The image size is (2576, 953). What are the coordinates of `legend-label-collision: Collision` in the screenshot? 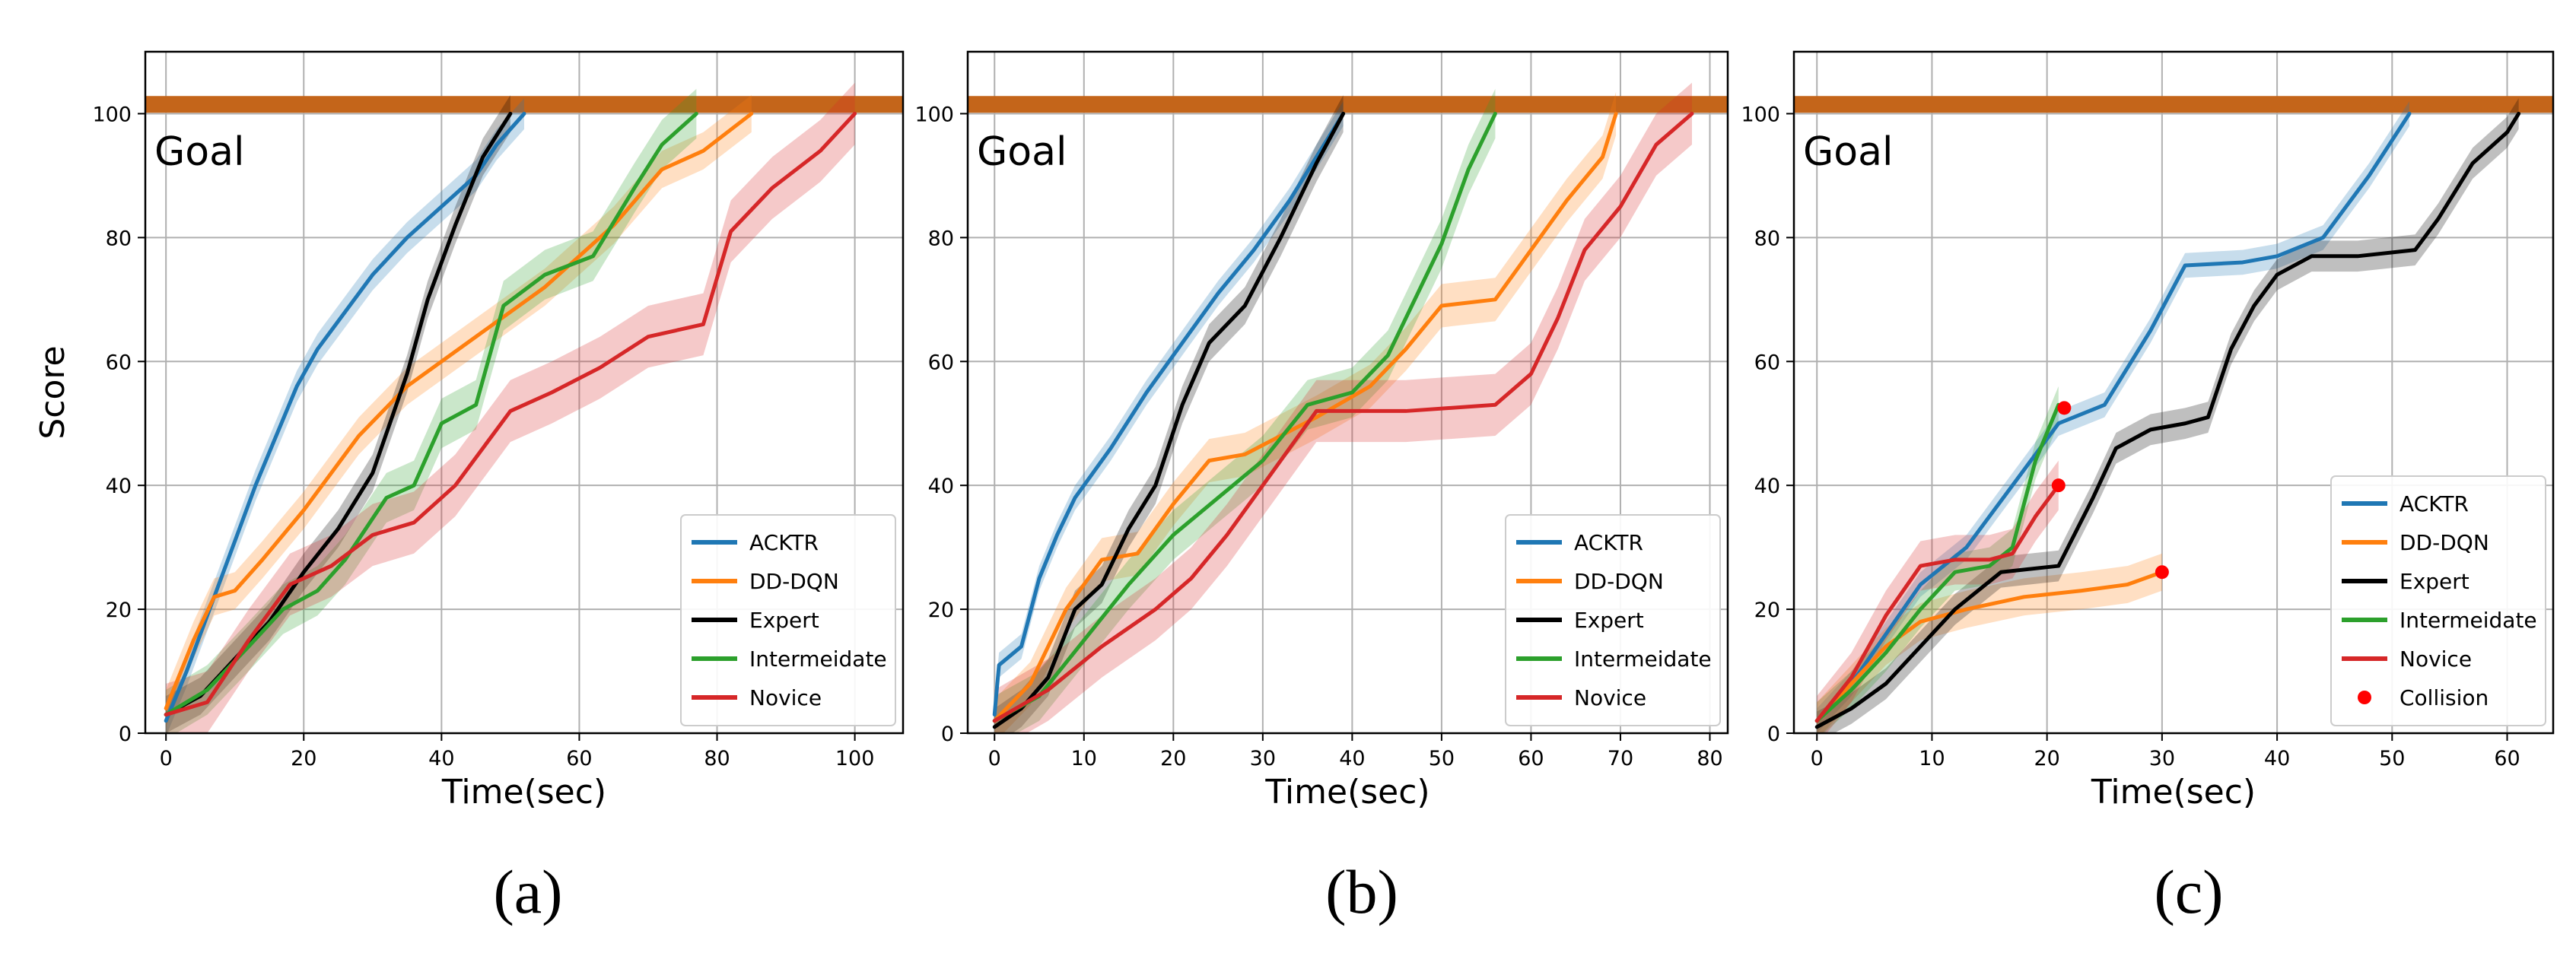 It's located at (2444, 697).